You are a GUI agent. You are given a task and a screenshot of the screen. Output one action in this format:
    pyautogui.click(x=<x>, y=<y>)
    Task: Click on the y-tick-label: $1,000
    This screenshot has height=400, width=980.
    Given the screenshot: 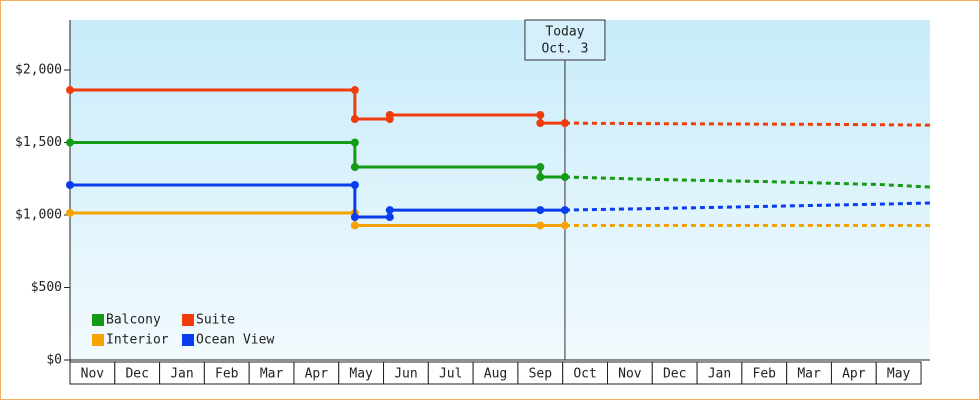 What is the action you would take?
    pyautogui.click(x=38, y=215)
    